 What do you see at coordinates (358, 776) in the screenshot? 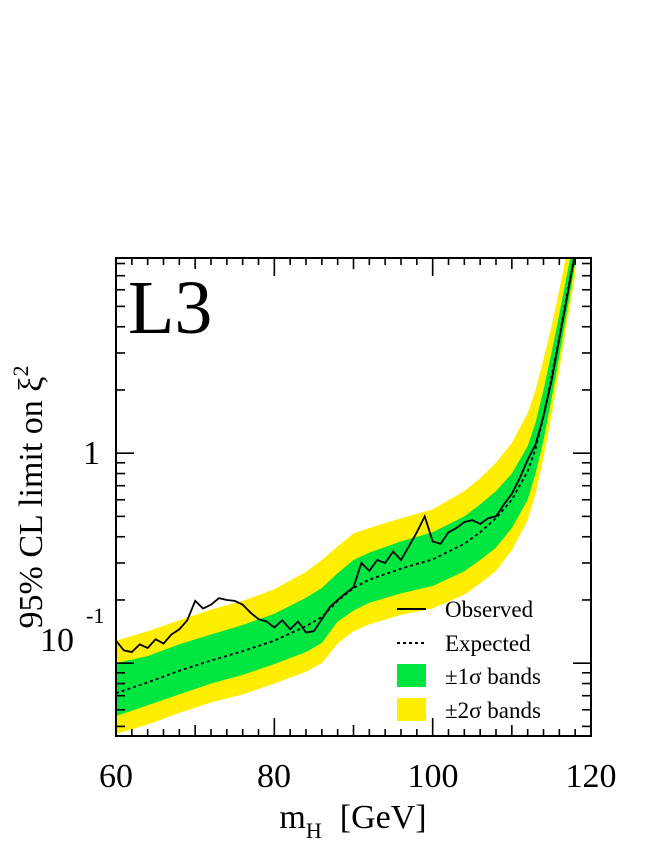
I see `x-tick-labels: 60 80 100 120` at bounding box center [358, 776].